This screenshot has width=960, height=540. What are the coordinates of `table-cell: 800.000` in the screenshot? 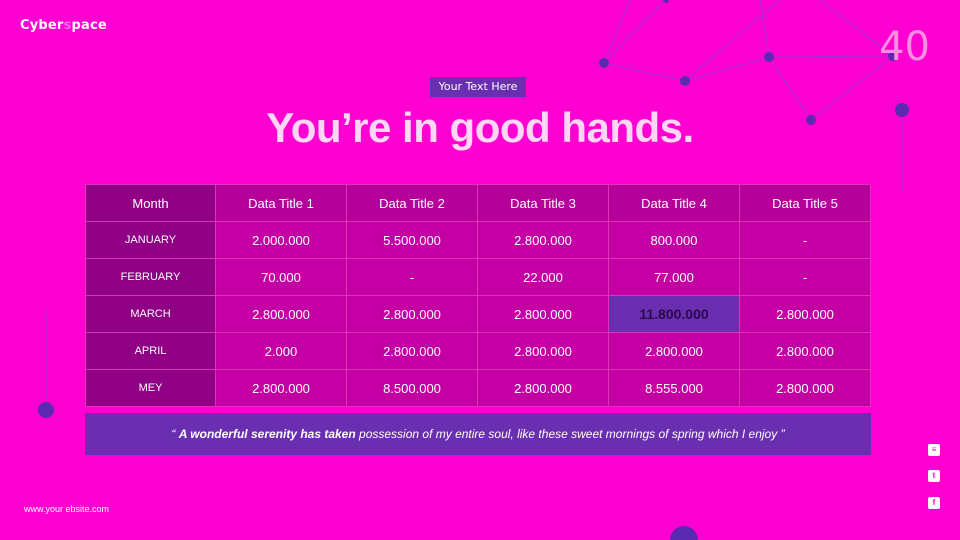 It's located at (674, 240).